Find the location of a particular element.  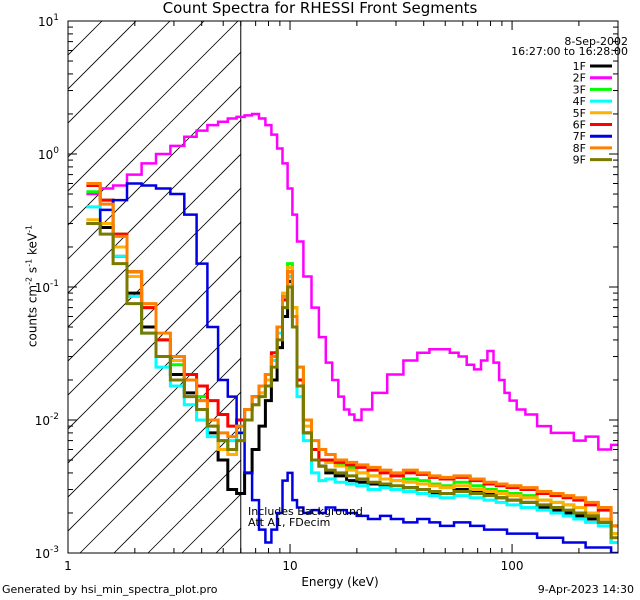

y-tick-label: 10¹ is located at coordinates (48, 21).